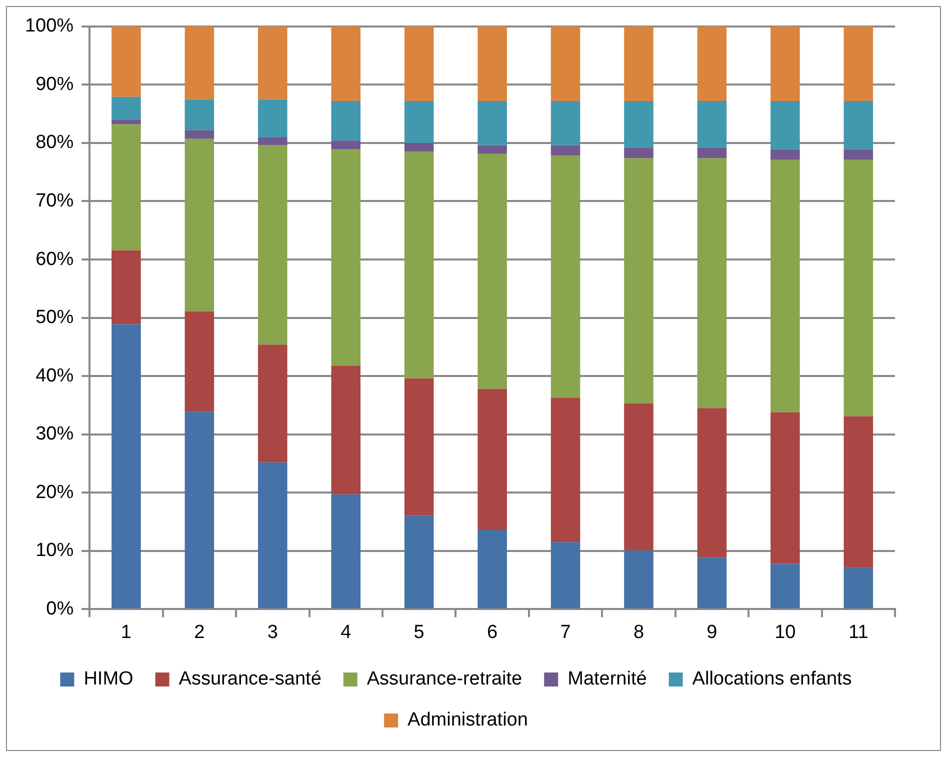  What do you see at coordinates (444, 679) in the screenshot?
I see `legend-label: Assurance-retraite` at bounding box center [444, 679].